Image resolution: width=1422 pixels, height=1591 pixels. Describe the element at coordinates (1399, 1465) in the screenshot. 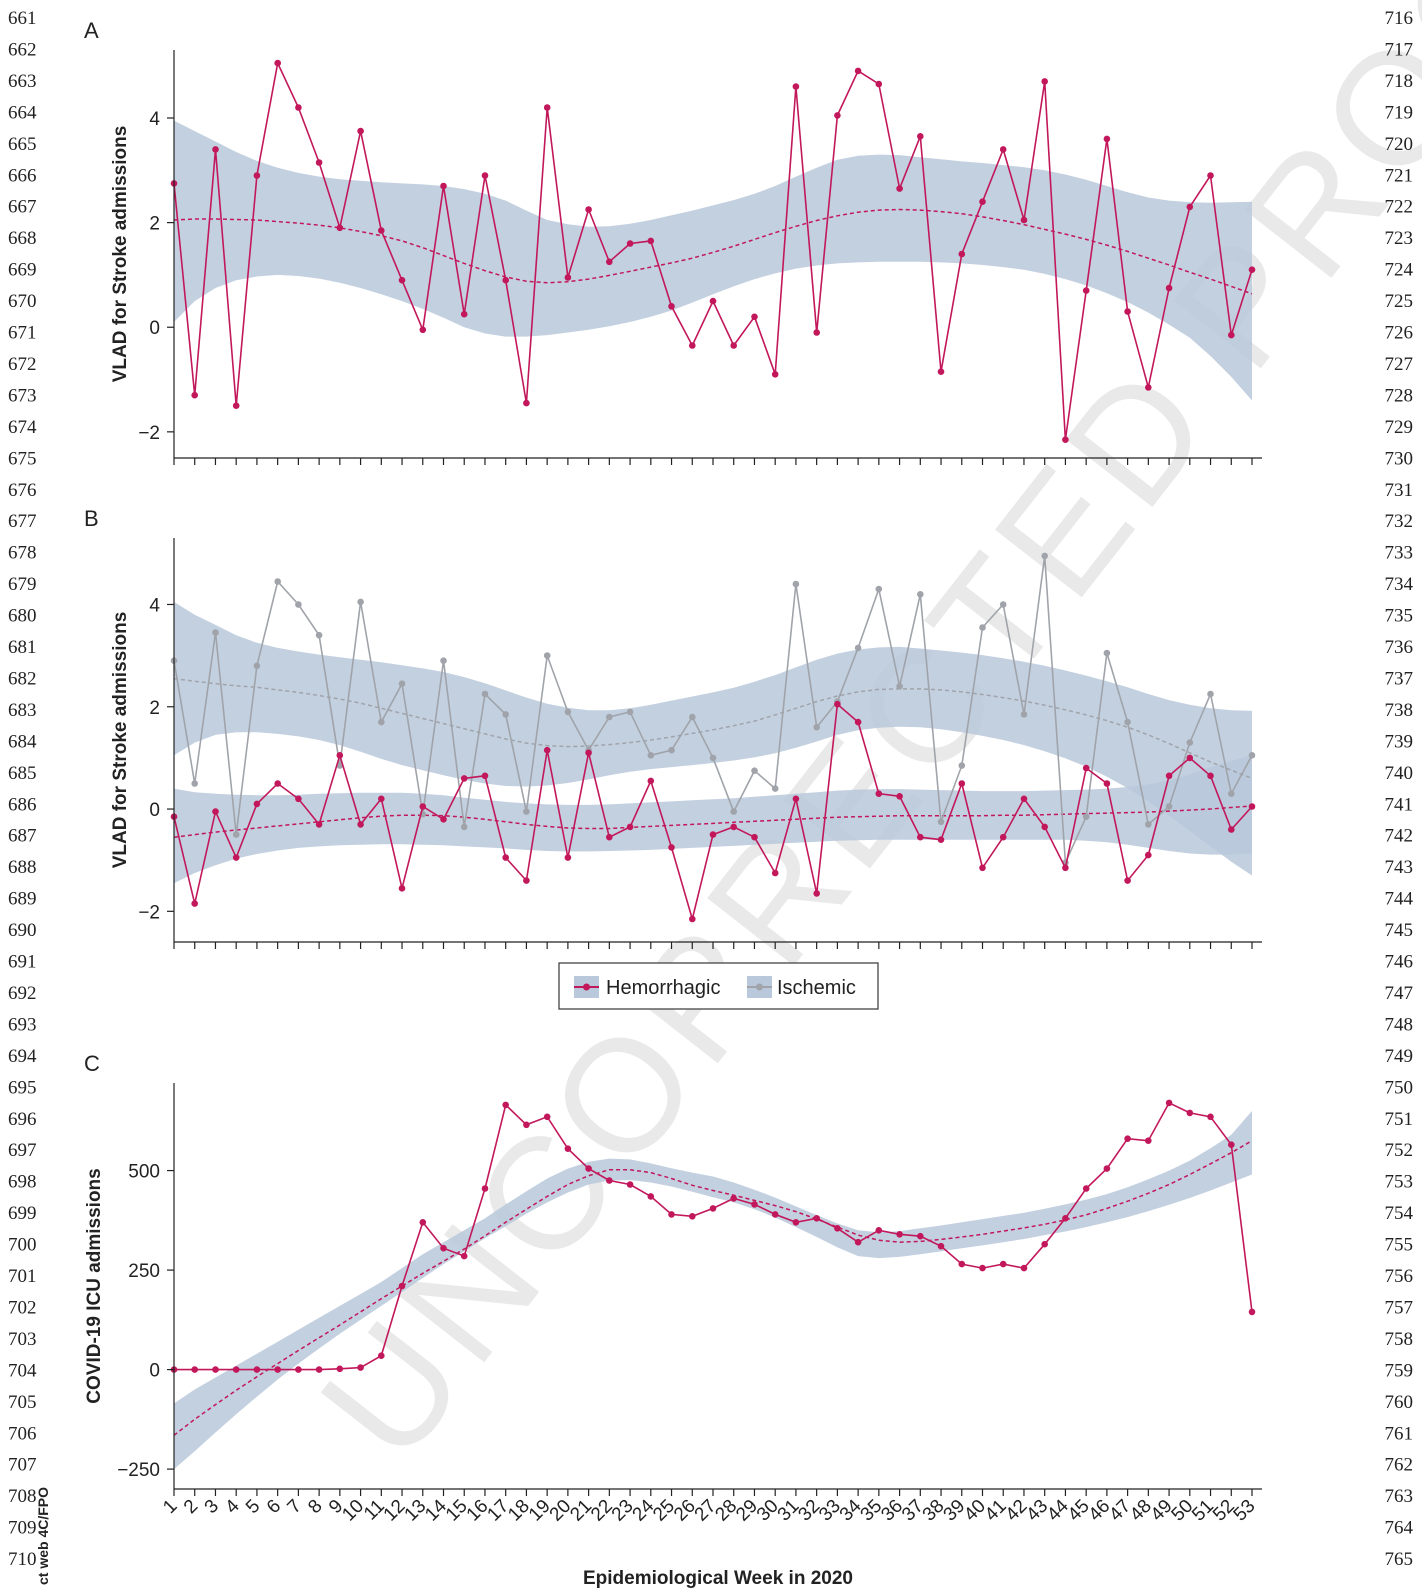

I see `line-number: 762` at that location.